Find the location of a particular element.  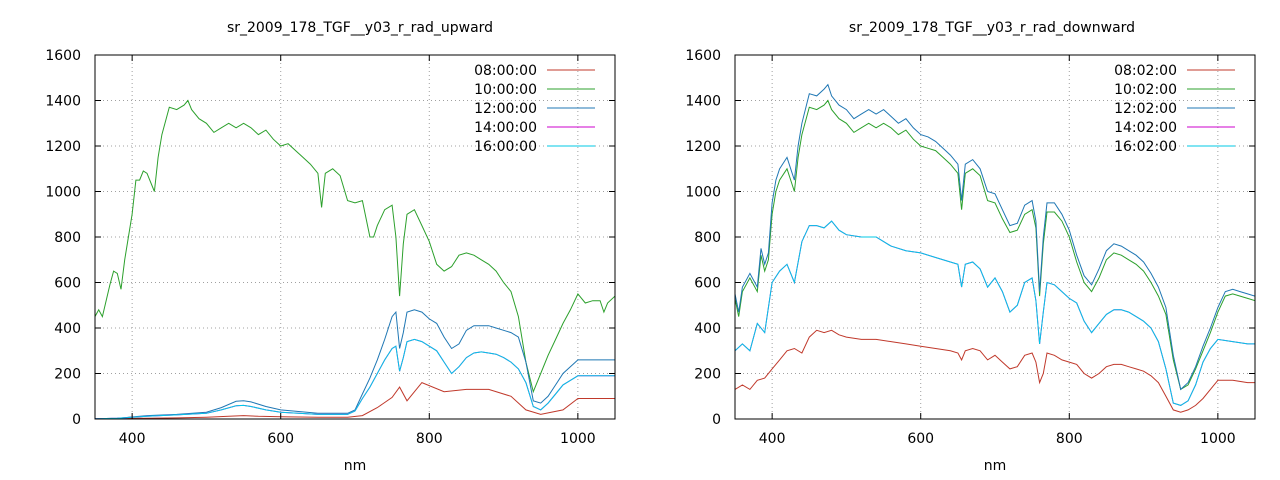

chart-title: sr_2009_178_TGF__y03_r_rad_downward is located at coordinates (992, 28).